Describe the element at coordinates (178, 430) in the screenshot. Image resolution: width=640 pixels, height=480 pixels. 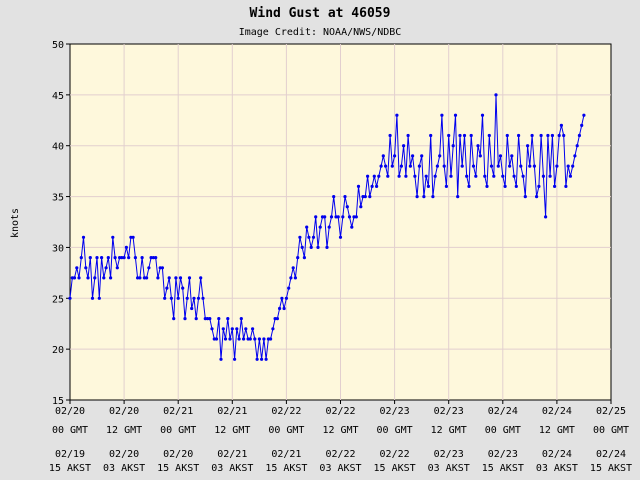
I see `x-tick-label-gmt-hour: 00 GMT` at that location.